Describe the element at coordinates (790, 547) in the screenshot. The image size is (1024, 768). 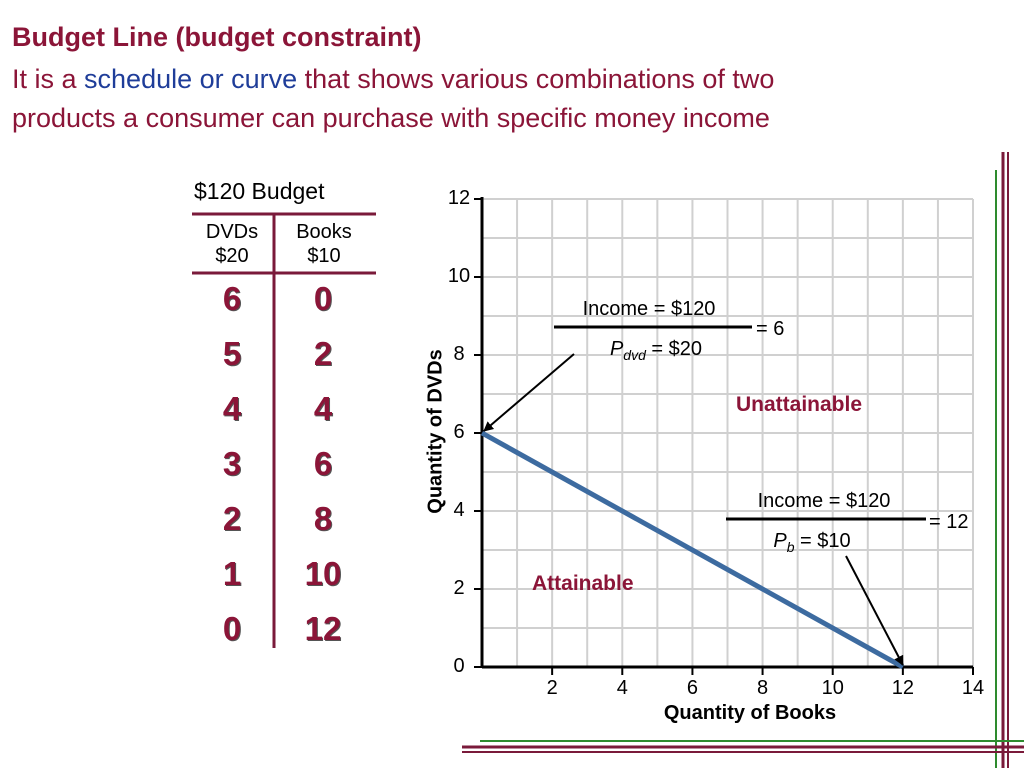
I see `book-price-subscript: b` at that location.